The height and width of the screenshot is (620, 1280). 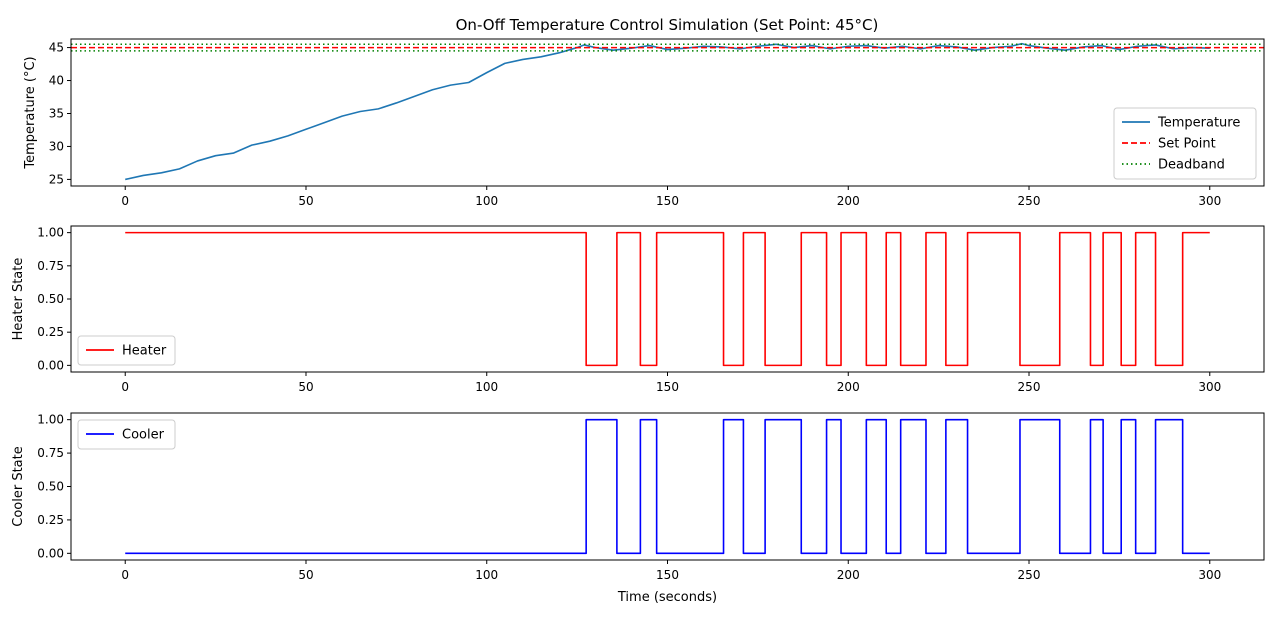 I want to click on legend: Temperature Set Point Deadband, so click(x=1185, y=143).